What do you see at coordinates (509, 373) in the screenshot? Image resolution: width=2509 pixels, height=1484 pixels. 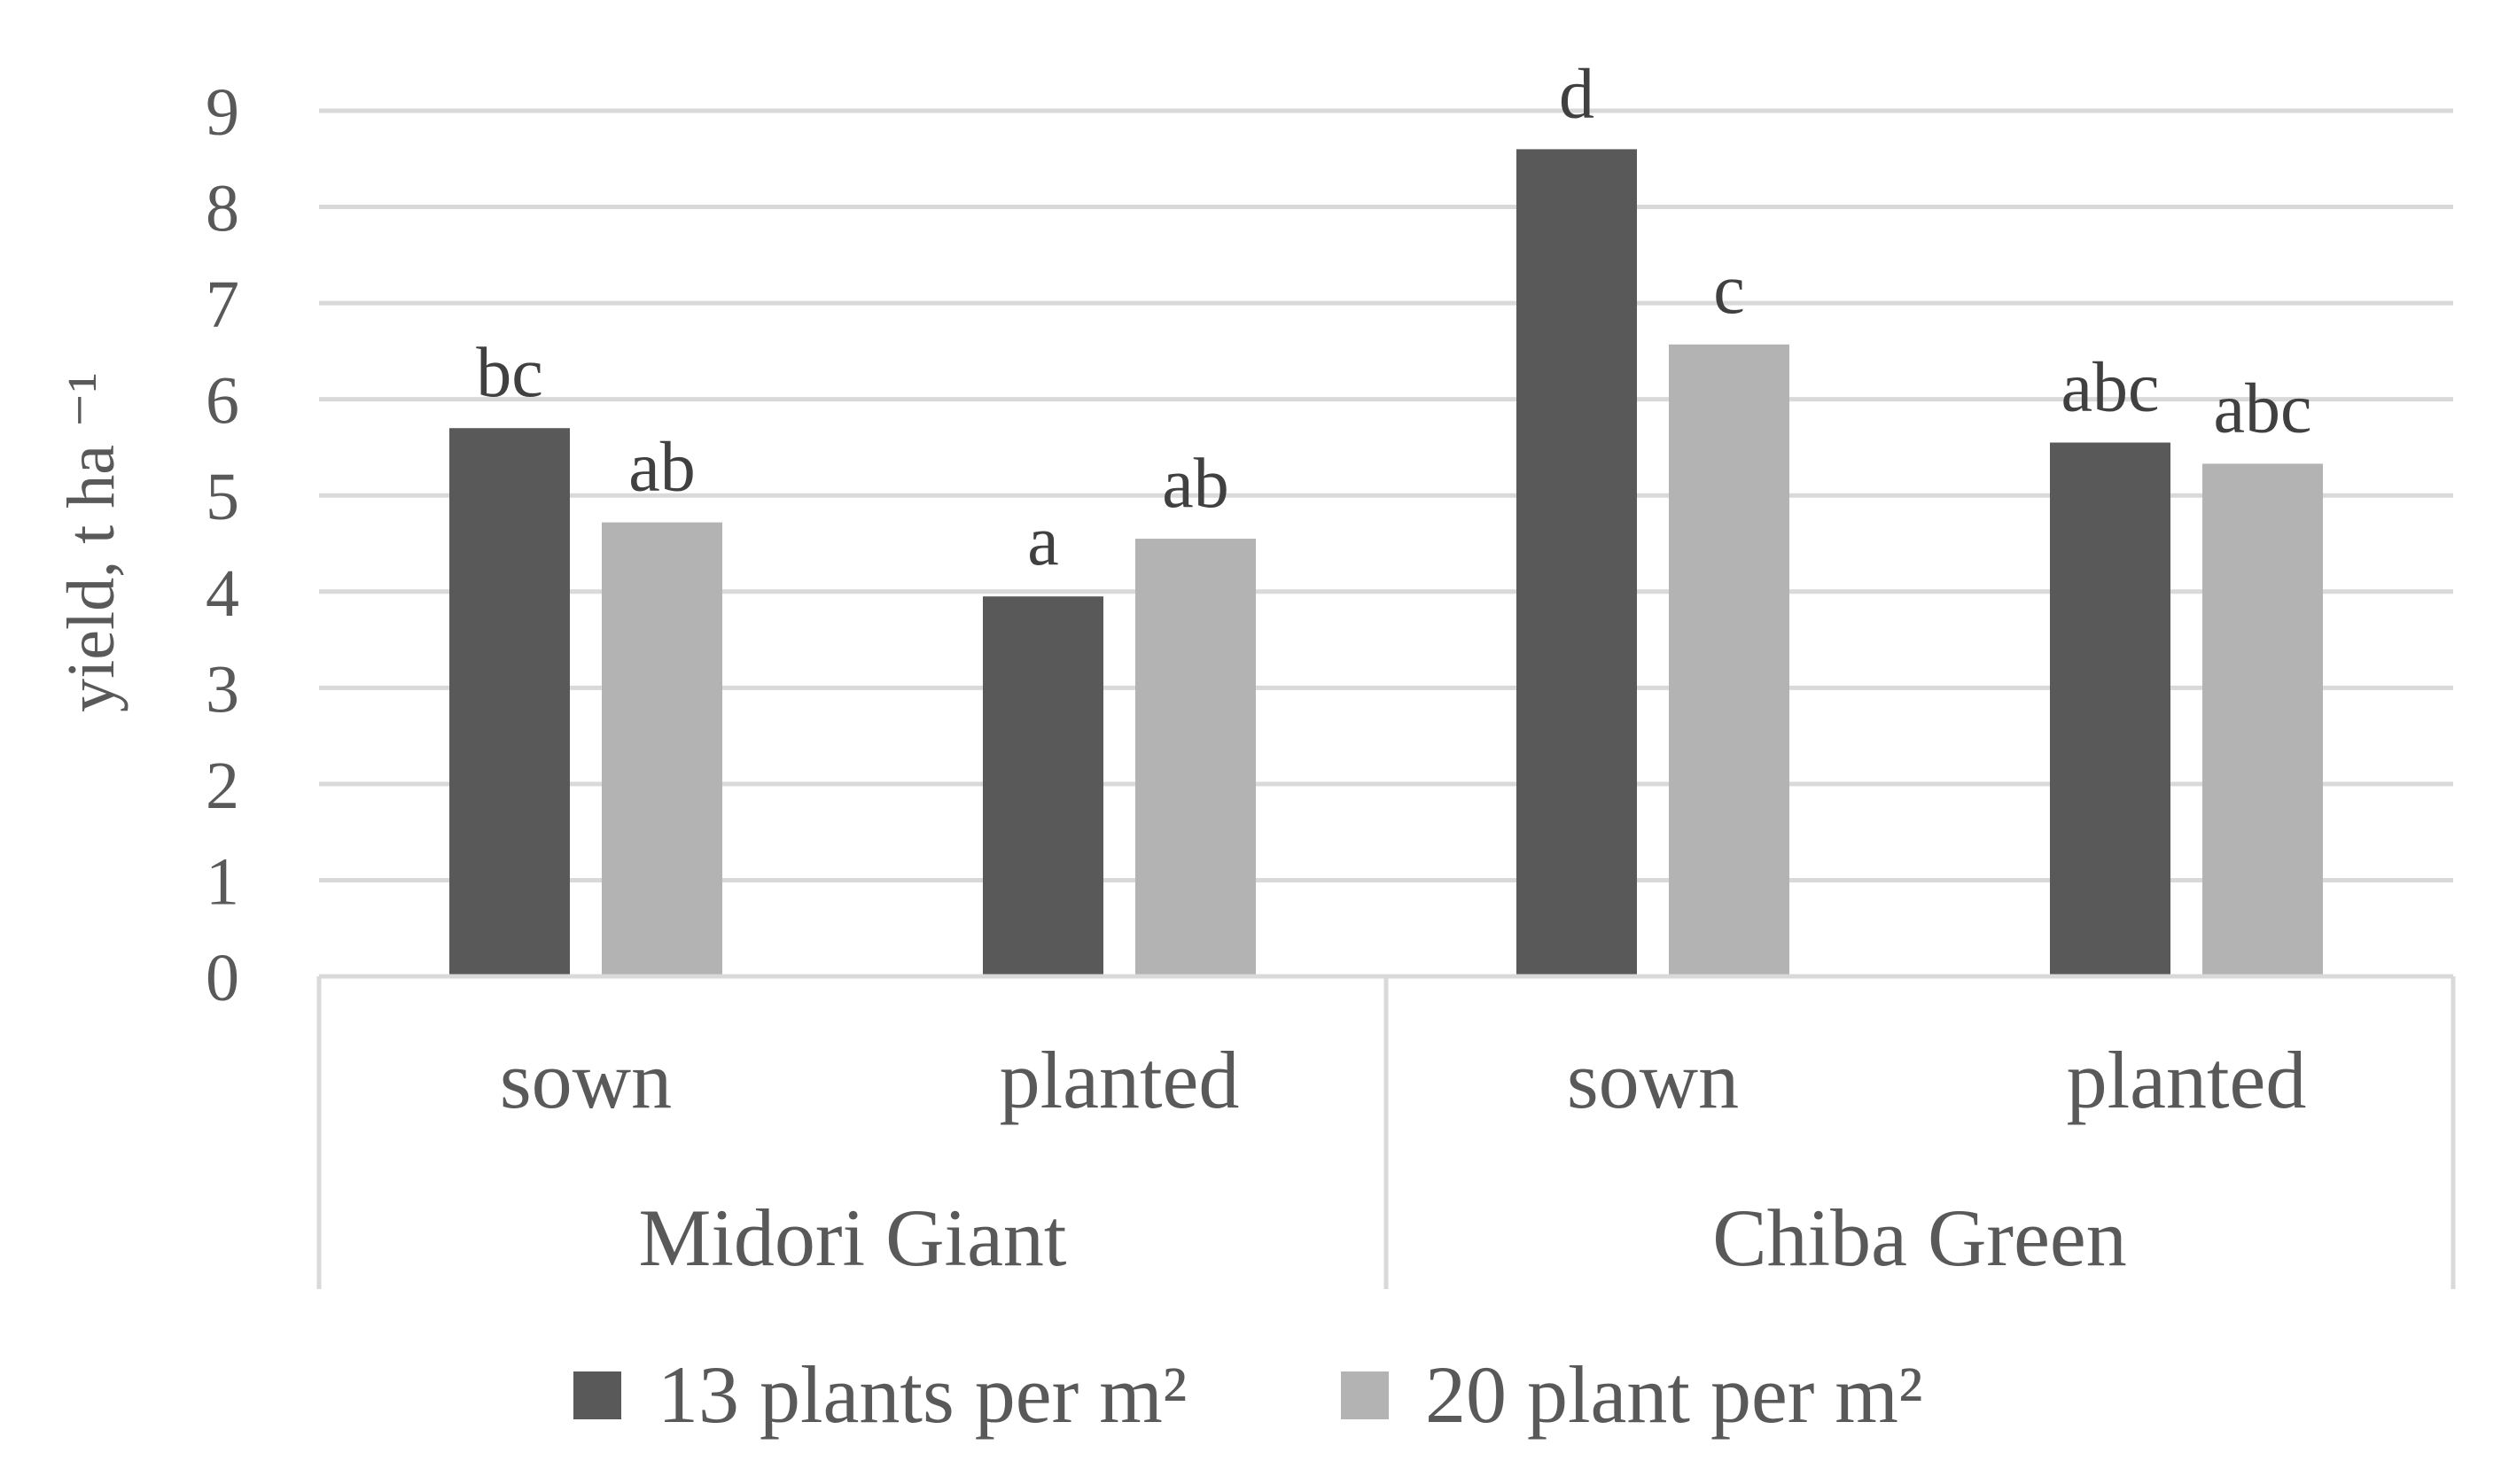 I see `bar-significance-label: bc` at bounding box center [509, 373].